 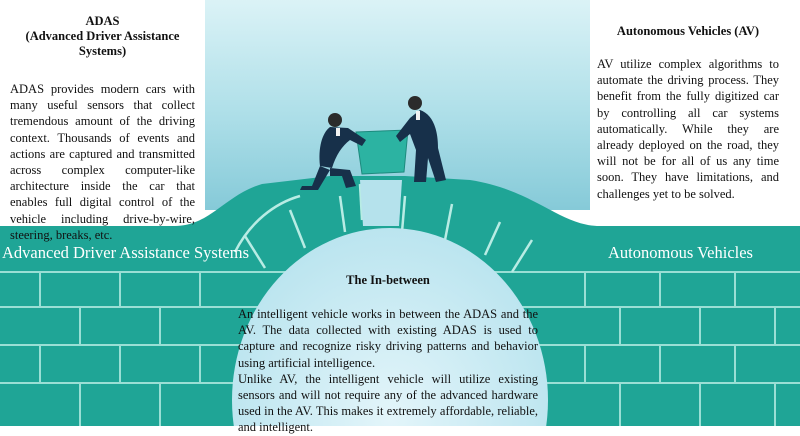 What do you see at coordinates (421, 139) in the screenshot?
I see `right-businessman` at bounding box center [421, 139].